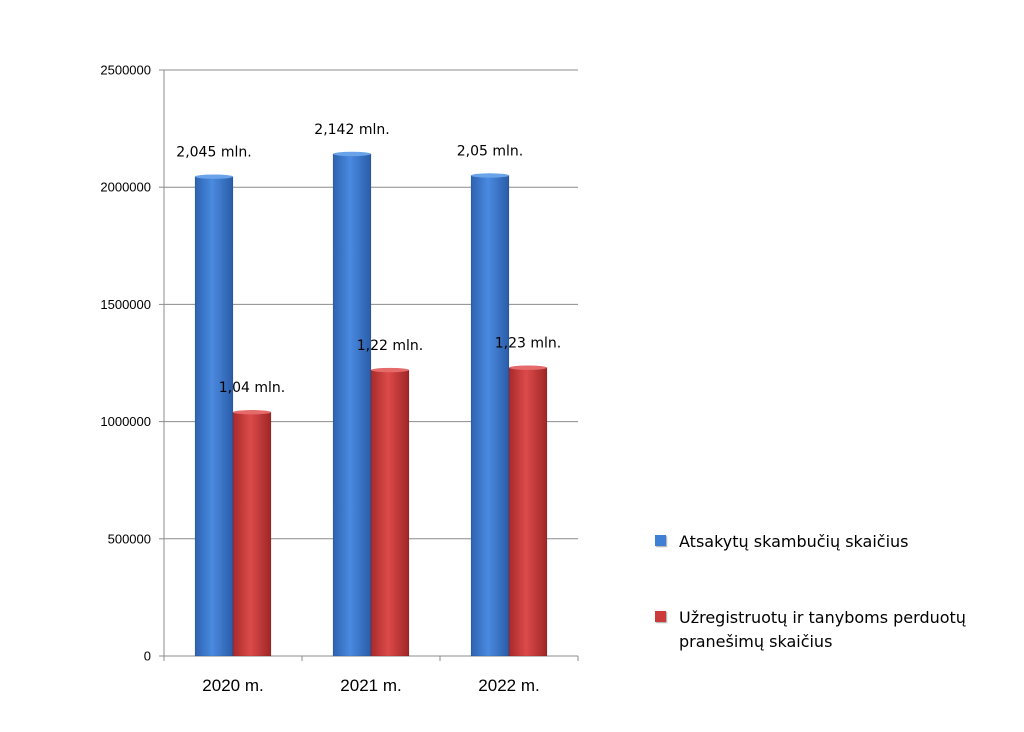  I want to click on y-tick-label: 2500000, so click(125, 70).